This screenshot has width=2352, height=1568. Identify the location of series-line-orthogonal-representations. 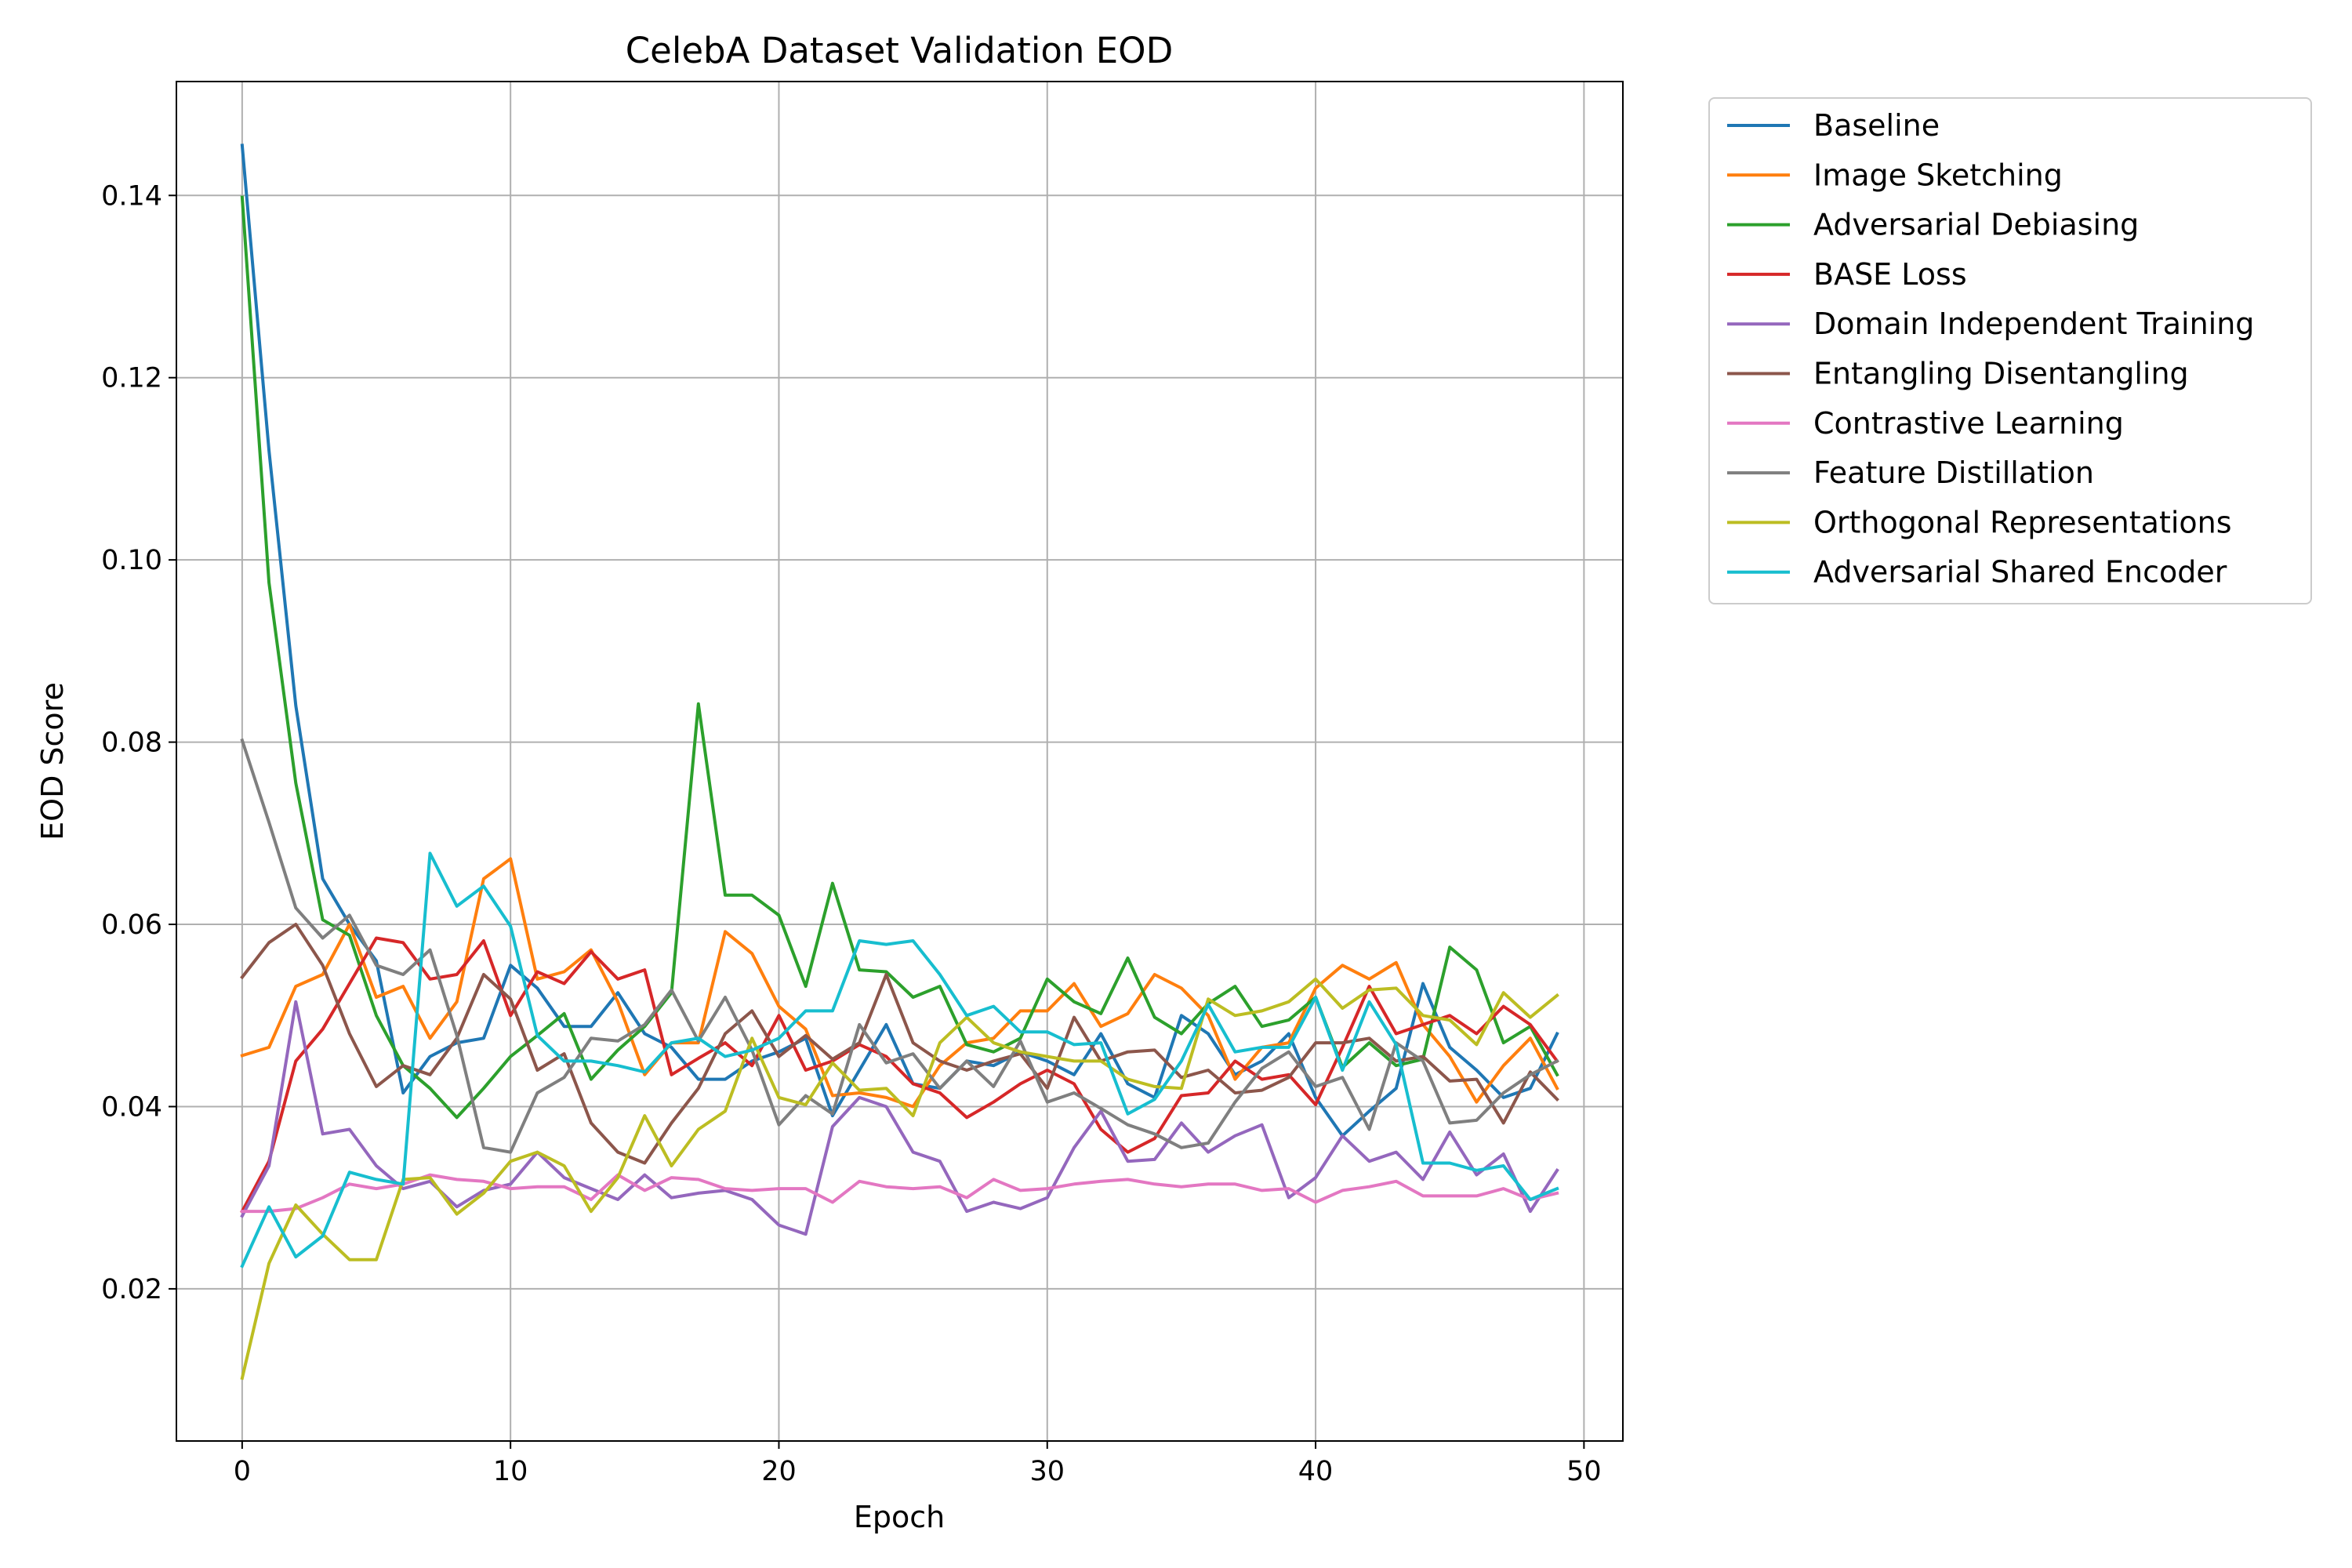
(899, 1179).